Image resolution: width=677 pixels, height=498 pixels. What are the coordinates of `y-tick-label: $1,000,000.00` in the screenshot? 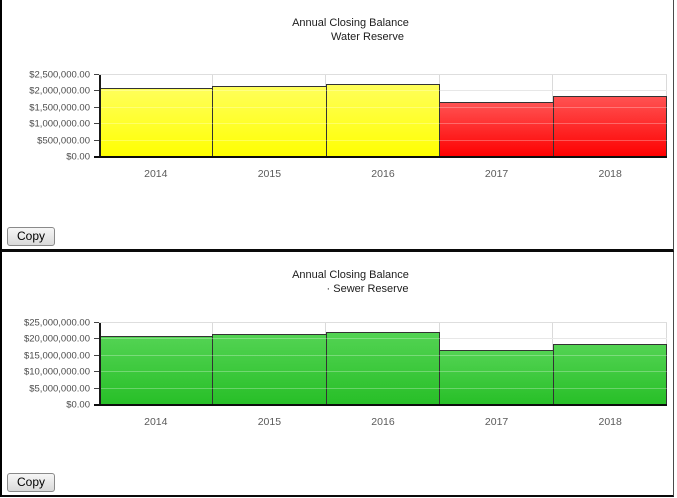 It's located at (59, 124).